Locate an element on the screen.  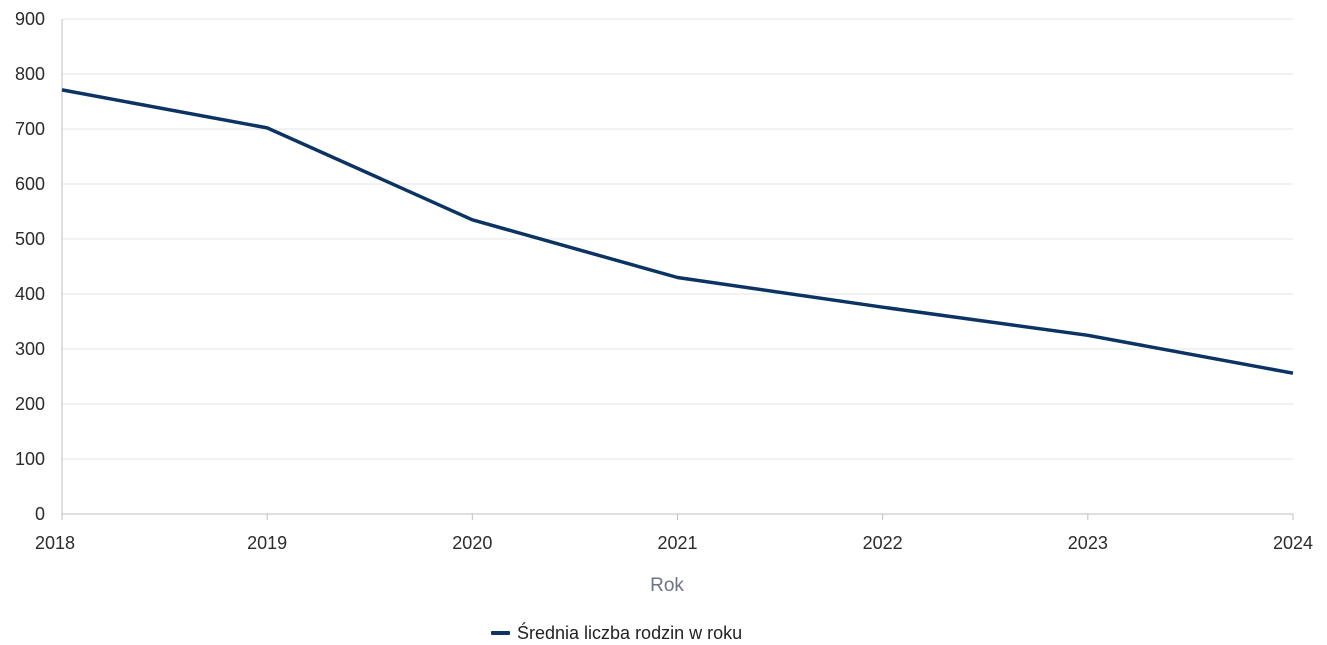
legend-swatch is located at coordinates (500, 633).